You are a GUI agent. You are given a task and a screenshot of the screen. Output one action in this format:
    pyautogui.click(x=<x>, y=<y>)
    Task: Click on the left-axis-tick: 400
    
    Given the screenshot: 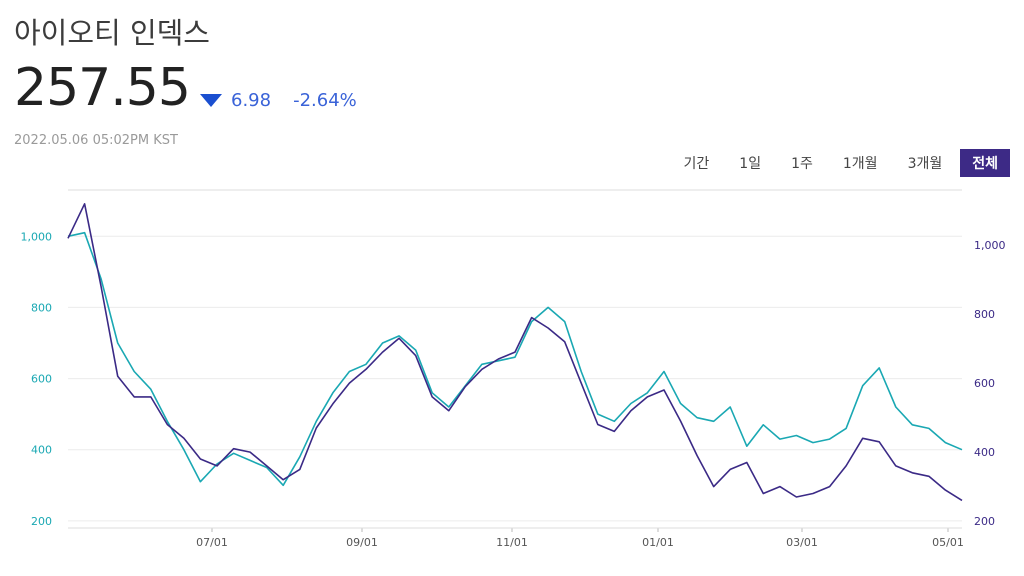 What is the action you would take?
    pyautogui.click(x=41, y=450)
    